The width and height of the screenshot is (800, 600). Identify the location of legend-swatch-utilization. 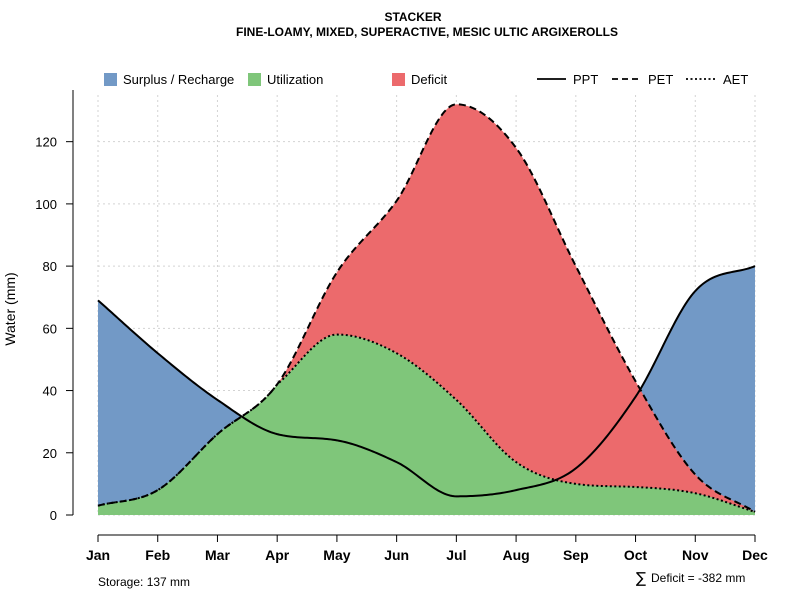
(254, 79).